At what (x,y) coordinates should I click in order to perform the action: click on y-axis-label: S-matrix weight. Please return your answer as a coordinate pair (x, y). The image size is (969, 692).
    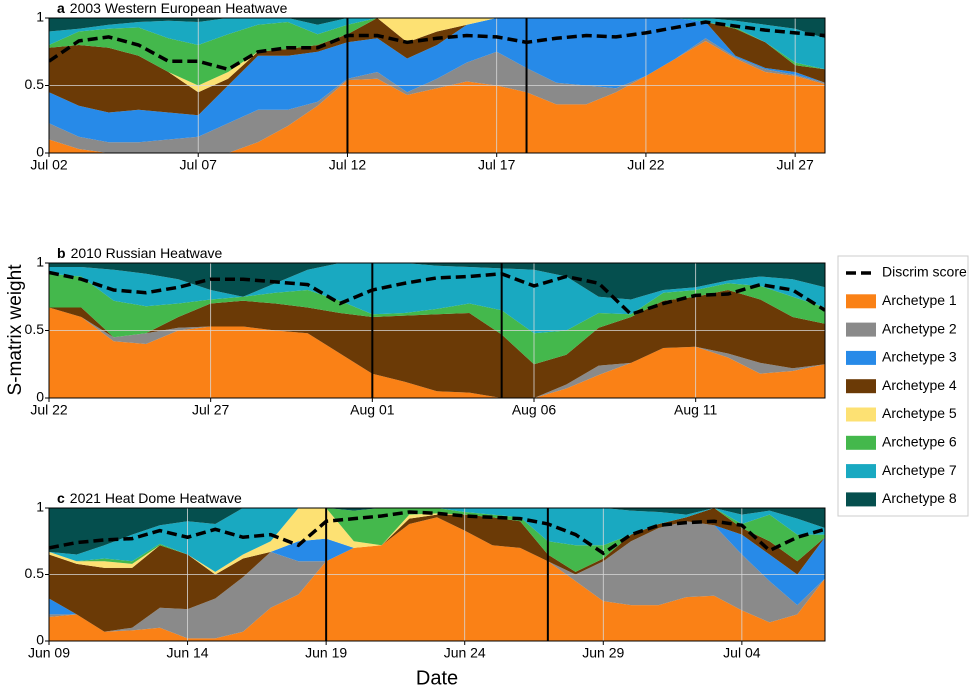
    Looking at the image, I should click on (15, 330).